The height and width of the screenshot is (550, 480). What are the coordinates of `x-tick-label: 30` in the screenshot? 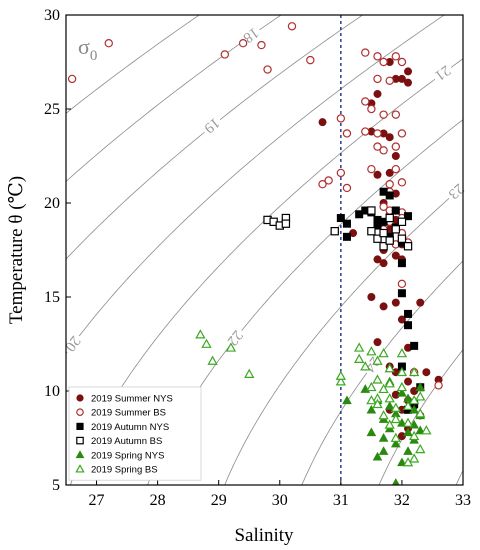 It's located at (280, 500).